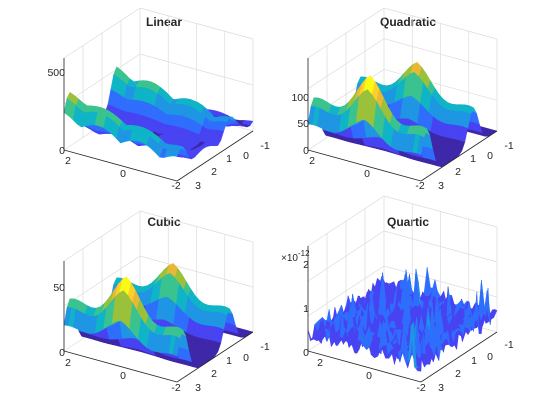  I want to click on z-tick-label: 100, so click(300, 98).